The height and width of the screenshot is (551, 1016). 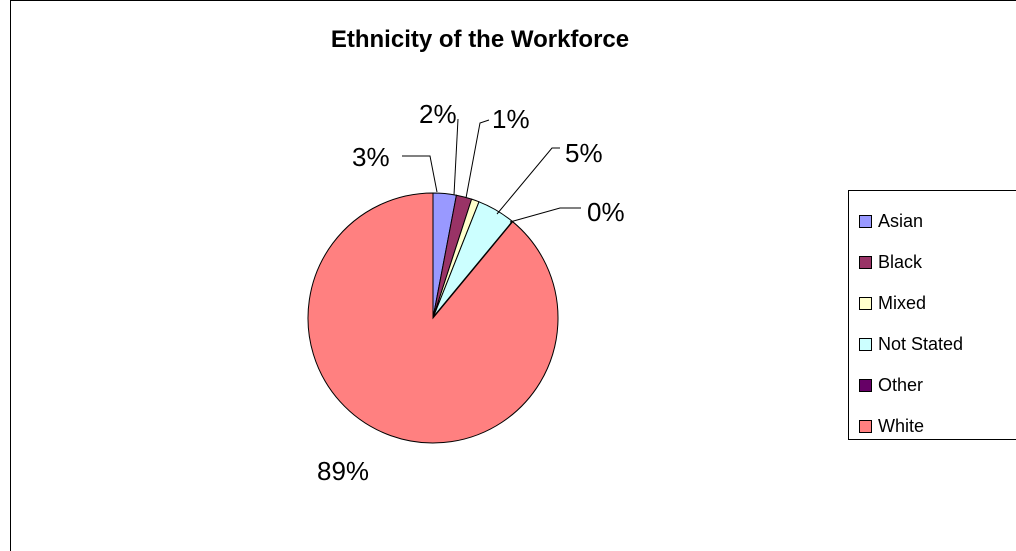 What do you see at coordinates (438, 114) in the screenshot?
I see `data-label: 2%` at bounding box center [438, 114].